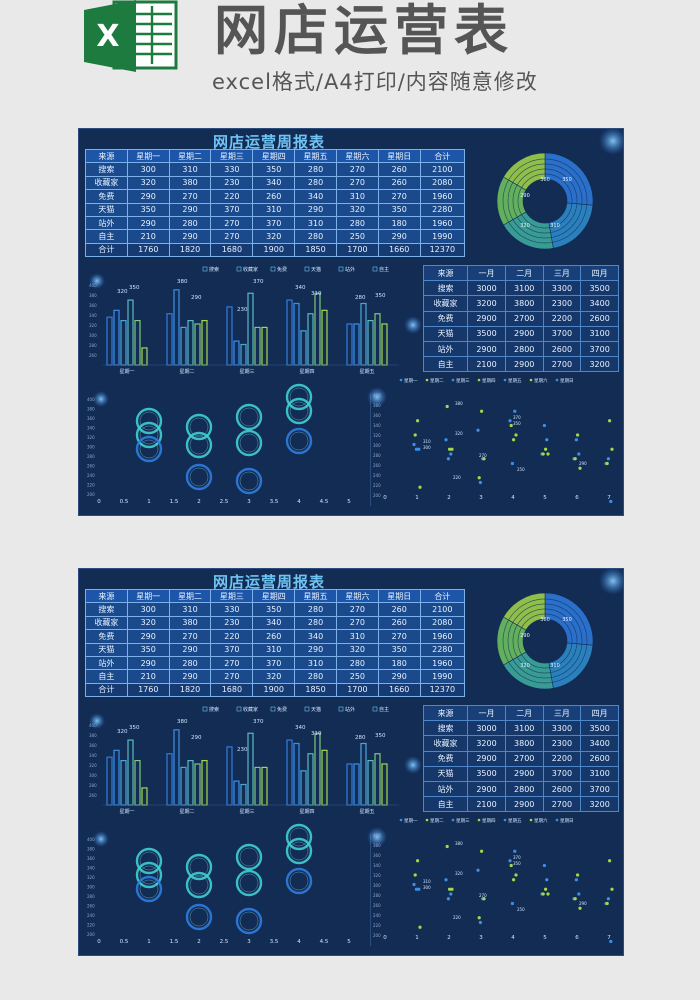 Image resolution: width=700 pixels, height=1000 pixels. Describe the element at coordinates (93, 735) in the screenshot. I see `bar-y-tick-label: 380` at that location.